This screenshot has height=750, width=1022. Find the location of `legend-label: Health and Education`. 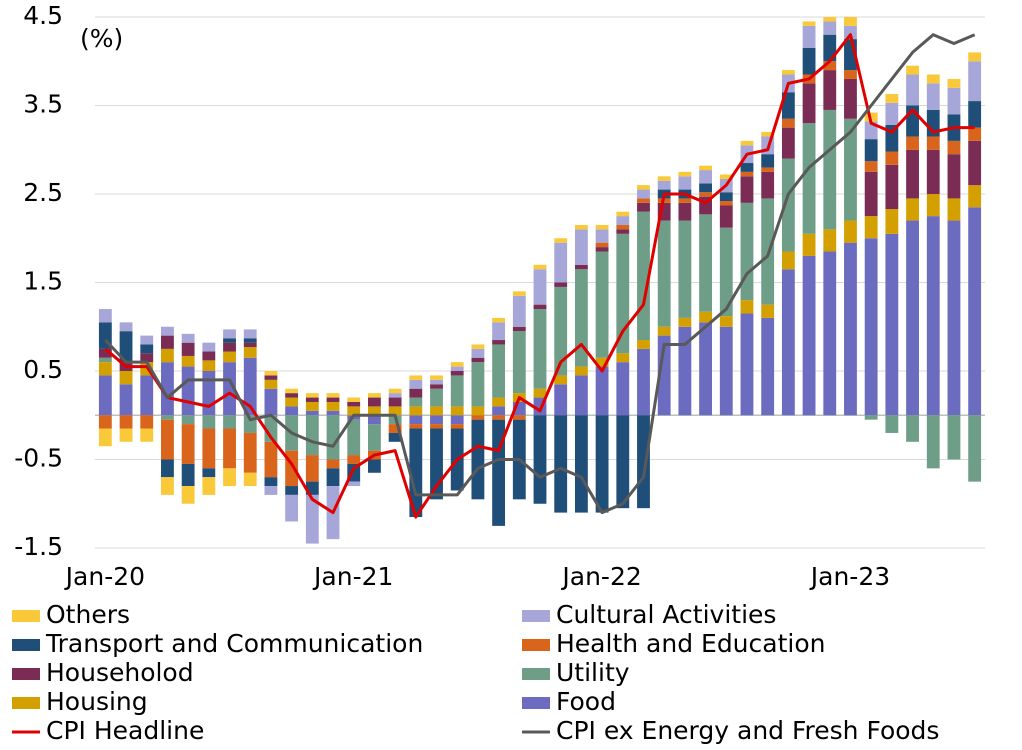

legend-label: Health and Education is located at coordinates (690, 643).